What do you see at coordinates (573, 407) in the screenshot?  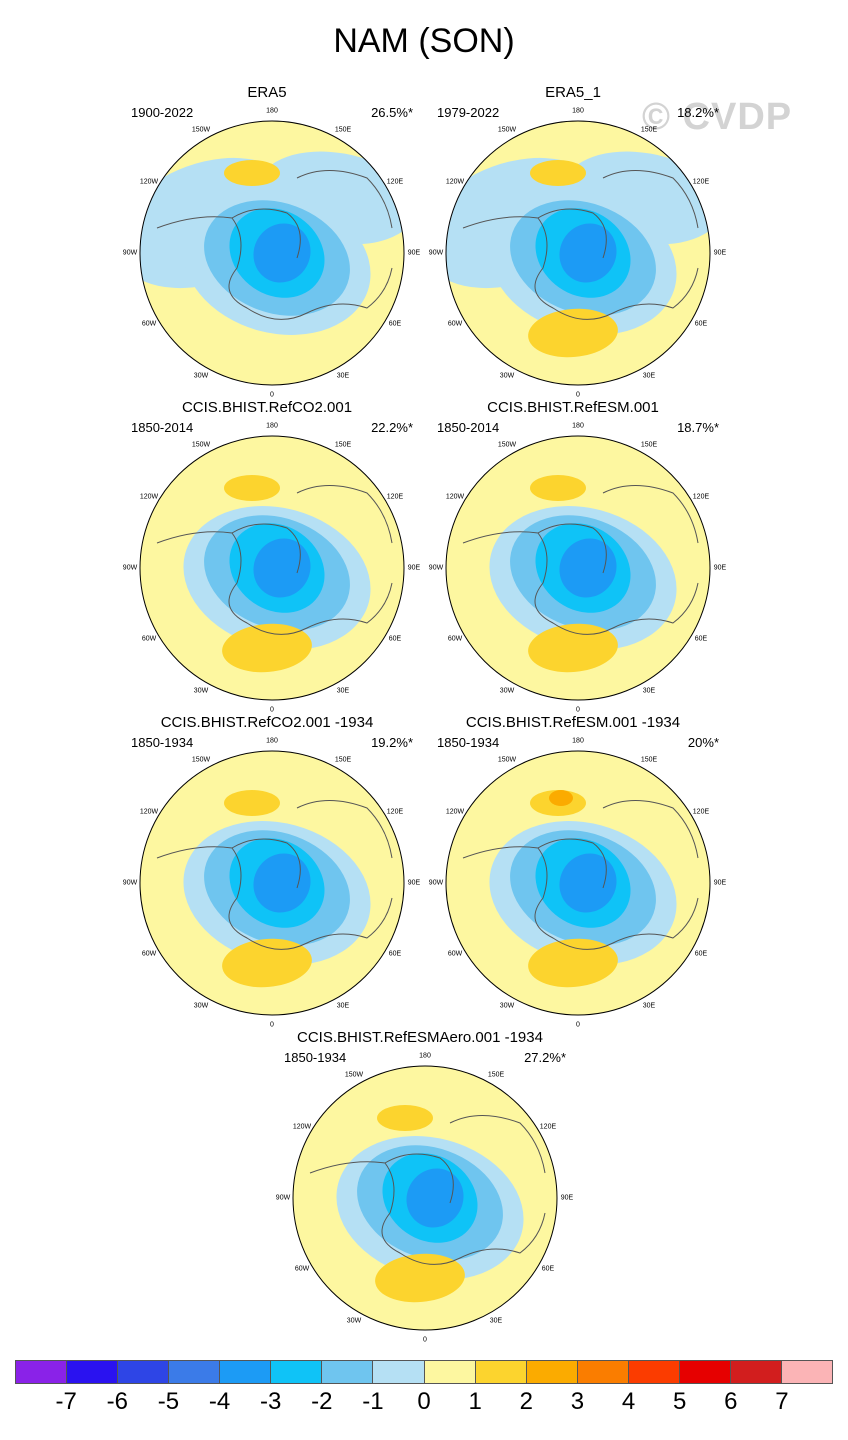 I see `panel-title: CCIS.BHIST.RefESM.001` at bounding box center [573, 407].